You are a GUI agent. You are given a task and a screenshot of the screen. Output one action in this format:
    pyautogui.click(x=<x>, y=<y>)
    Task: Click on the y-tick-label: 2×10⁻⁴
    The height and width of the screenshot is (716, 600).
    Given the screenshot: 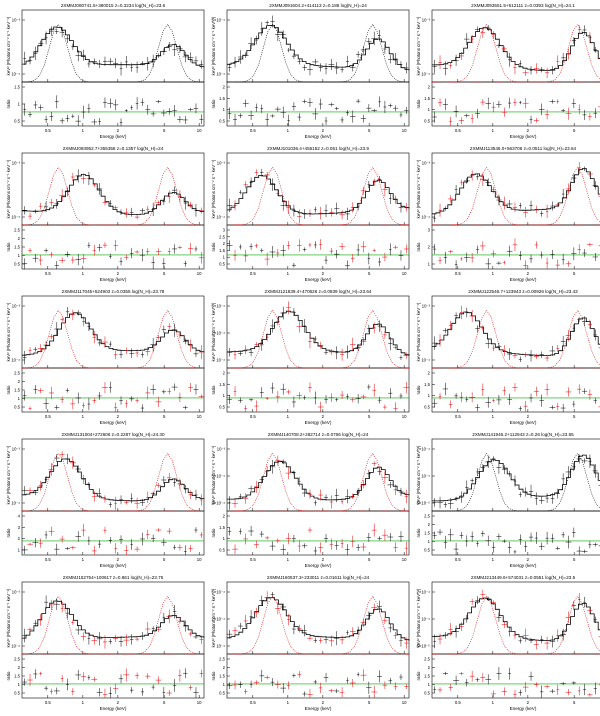 What is the action you would take?
    pyautogui.click(x=219, y=333)
    